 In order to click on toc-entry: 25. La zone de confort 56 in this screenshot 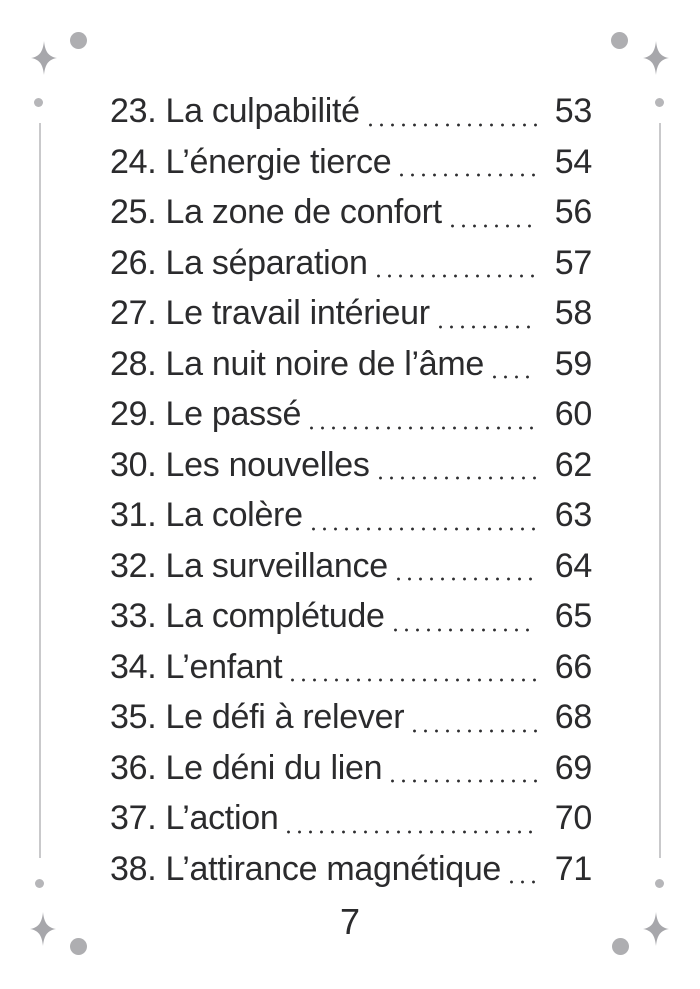, I will do `click(351, 212)`.